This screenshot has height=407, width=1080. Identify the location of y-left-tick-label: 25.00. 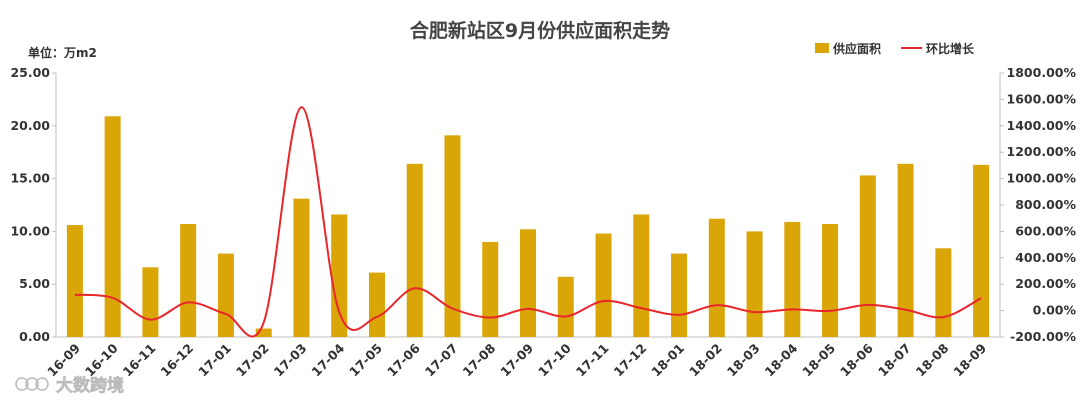
(30, 72).